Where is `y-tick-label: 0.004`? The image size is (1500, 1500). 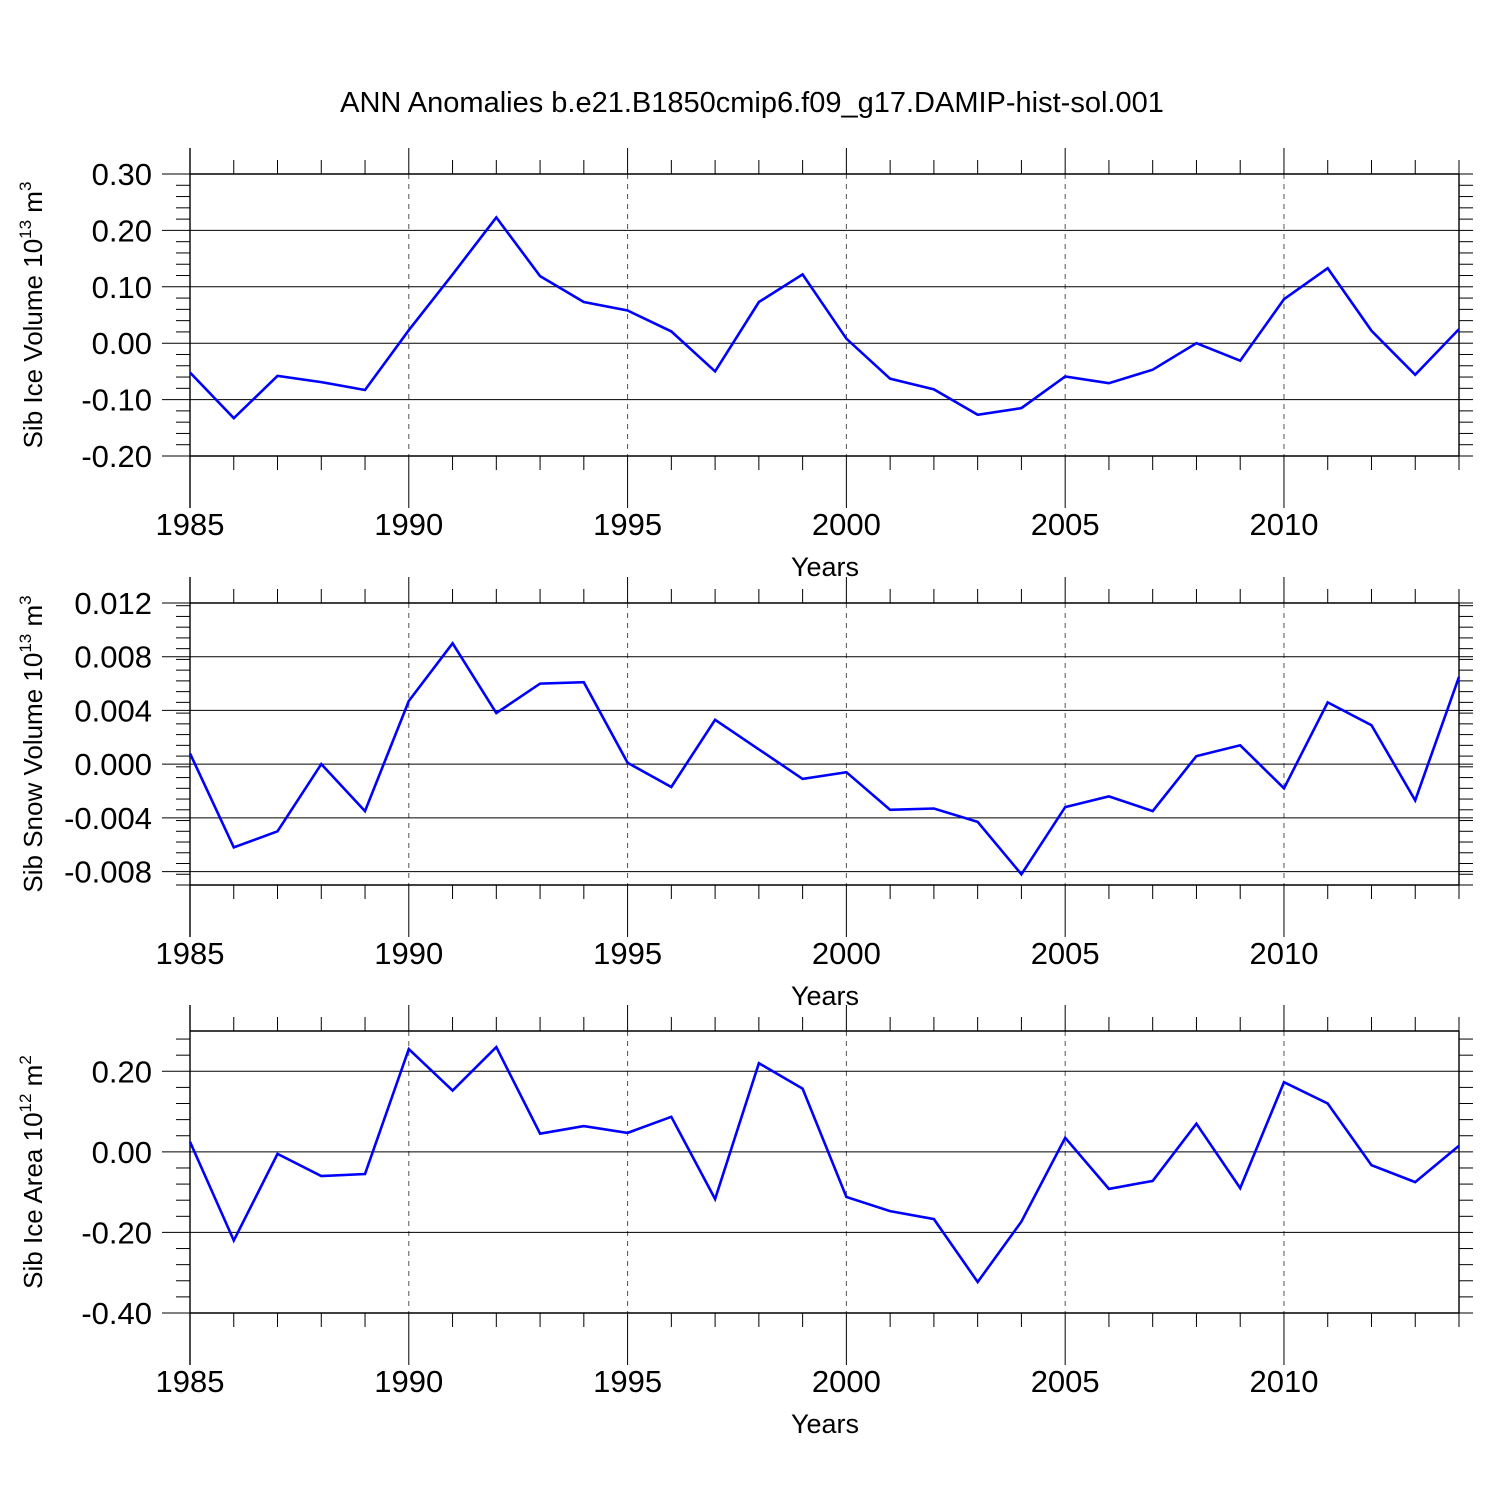
y-tick-label: 0.004 is located at coordinates (113, 710).